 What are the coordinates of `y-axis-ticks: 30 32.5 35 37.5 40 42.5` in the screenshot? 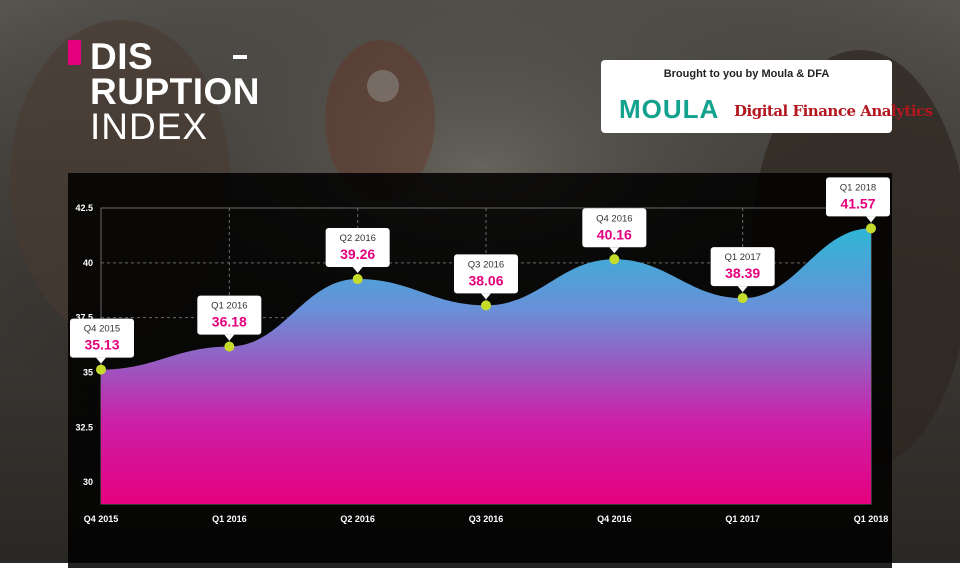 It's located at (84, 345).